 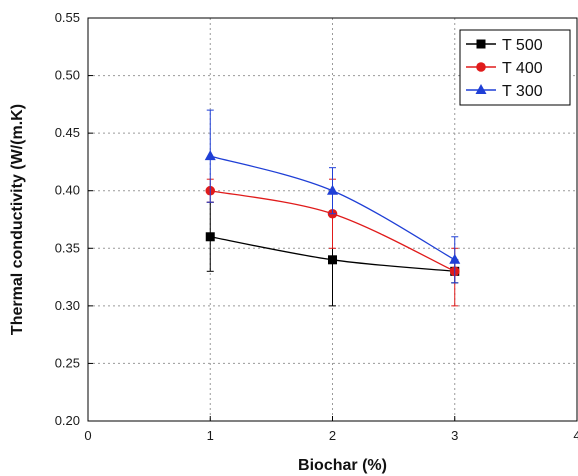 I want to click on y-axis-title: Thermal conductivity (W/(m.K), so click(x=17, y=219).